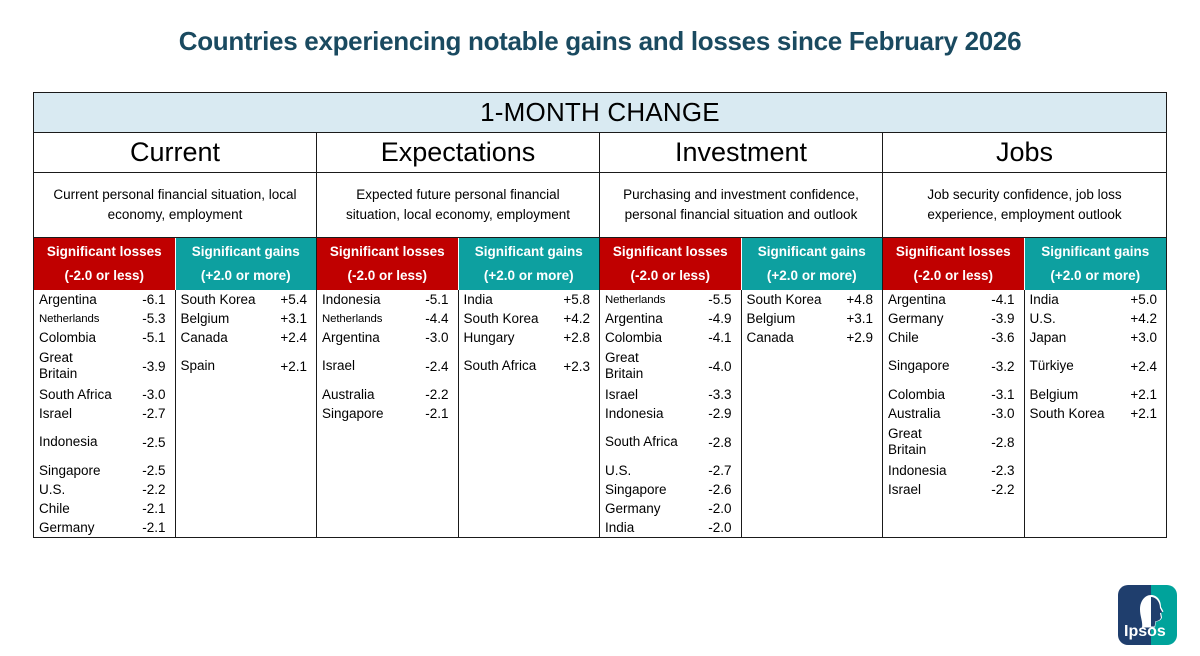 Image resolution: width=1200 pixels, height=656 pixels. Describe the element at coordinates (622, 394) in the screenshot. I see `country-label: Israel` at that location.